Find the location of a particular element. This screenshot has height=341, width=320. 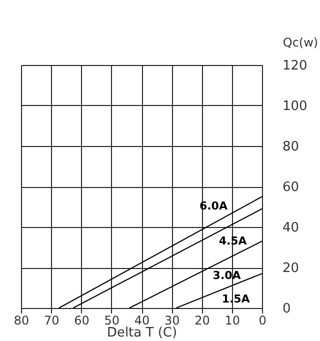

y-axis-title: Qc(w) is located at coordinates (300, 43).